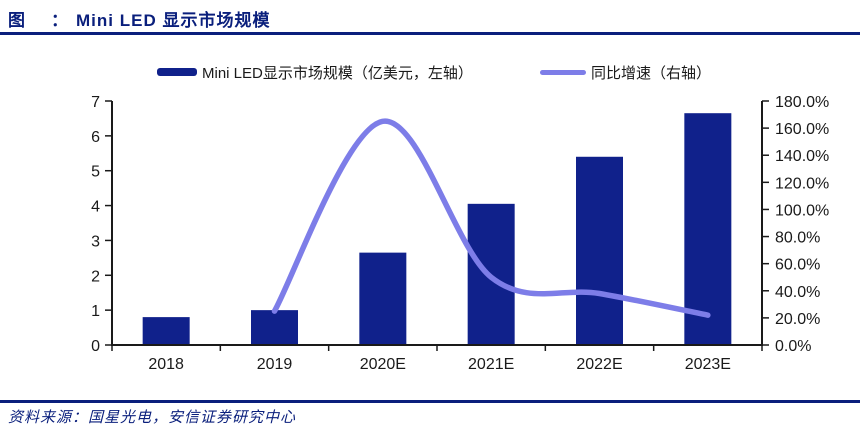  What do you see at coordinates (797, 292) in the screenshot?
I see `y-right-tick-label: 40.0%` at bounding box center [797, 292].